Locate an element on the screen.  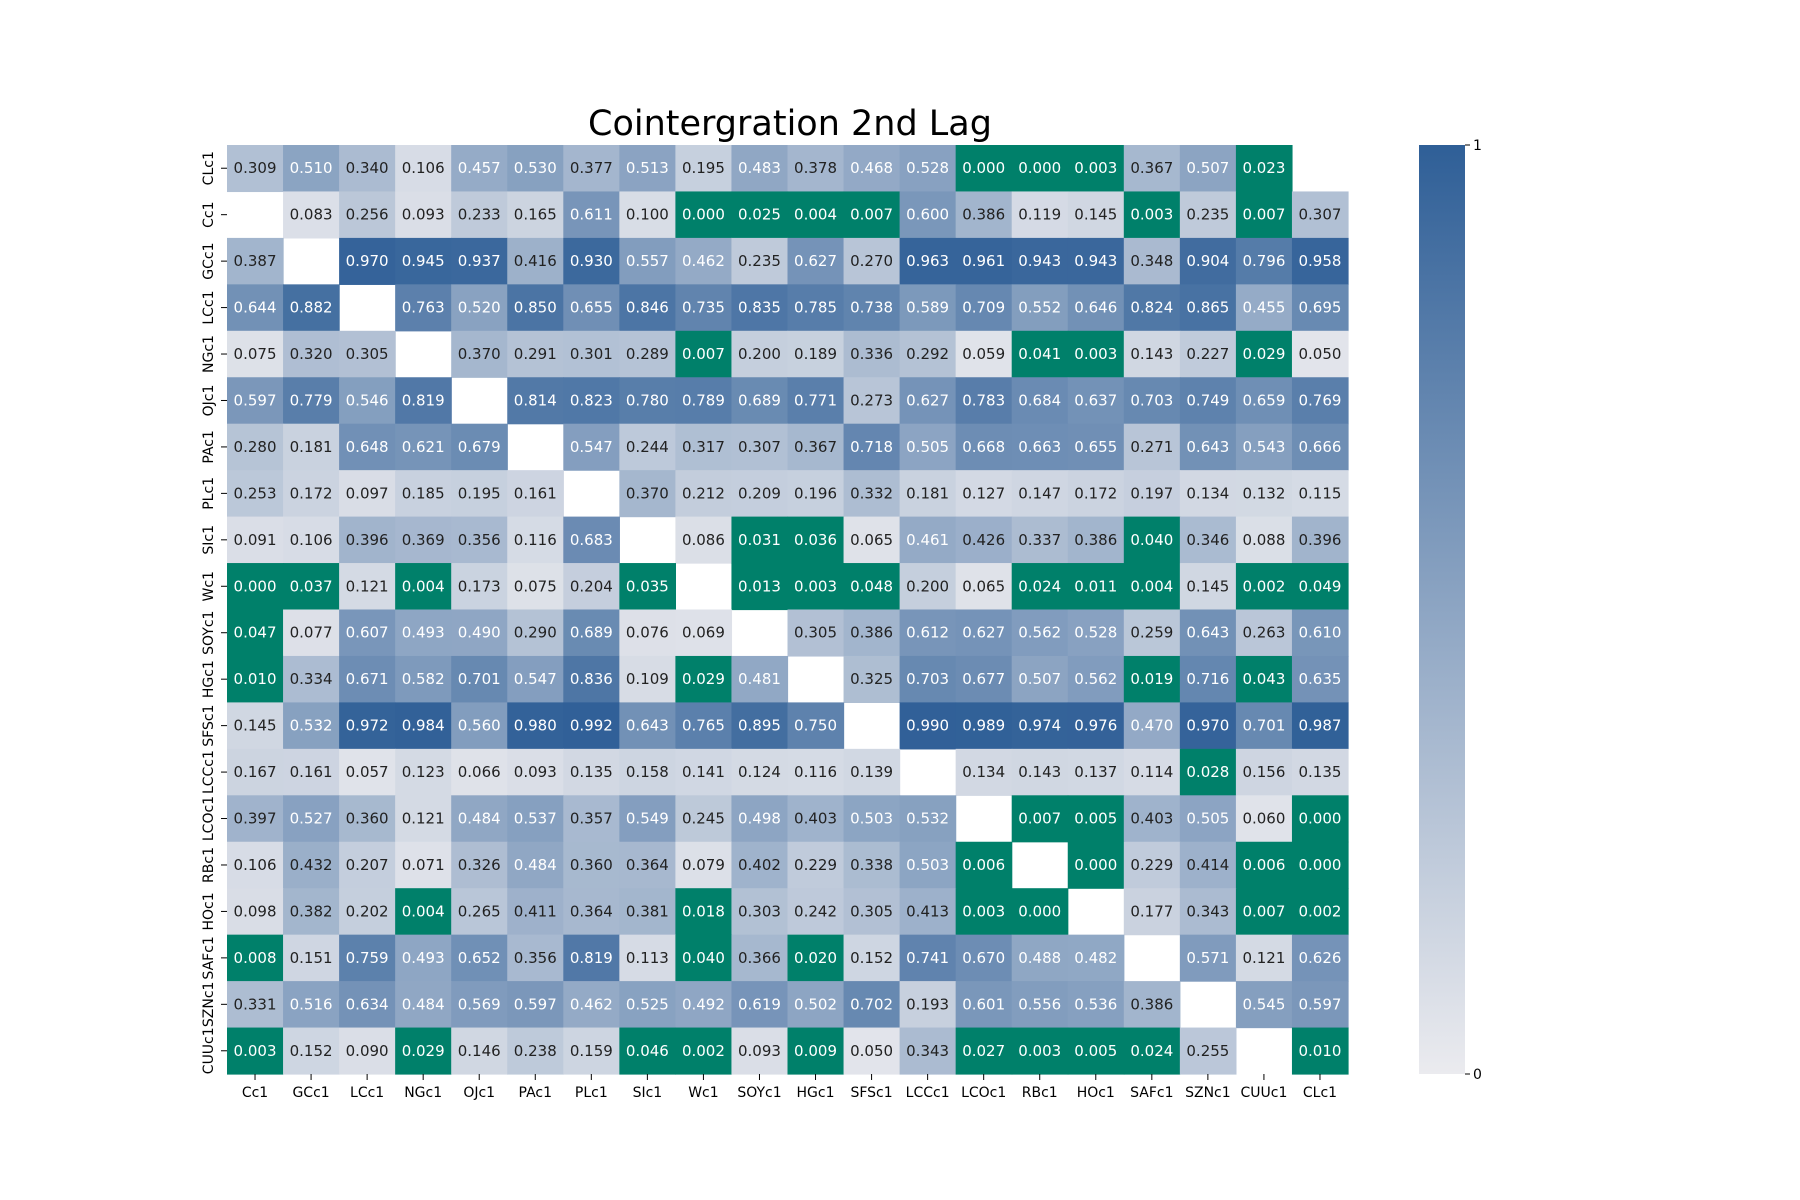
cell-value-label: 0.050 is located at coordinates (1319, 354).